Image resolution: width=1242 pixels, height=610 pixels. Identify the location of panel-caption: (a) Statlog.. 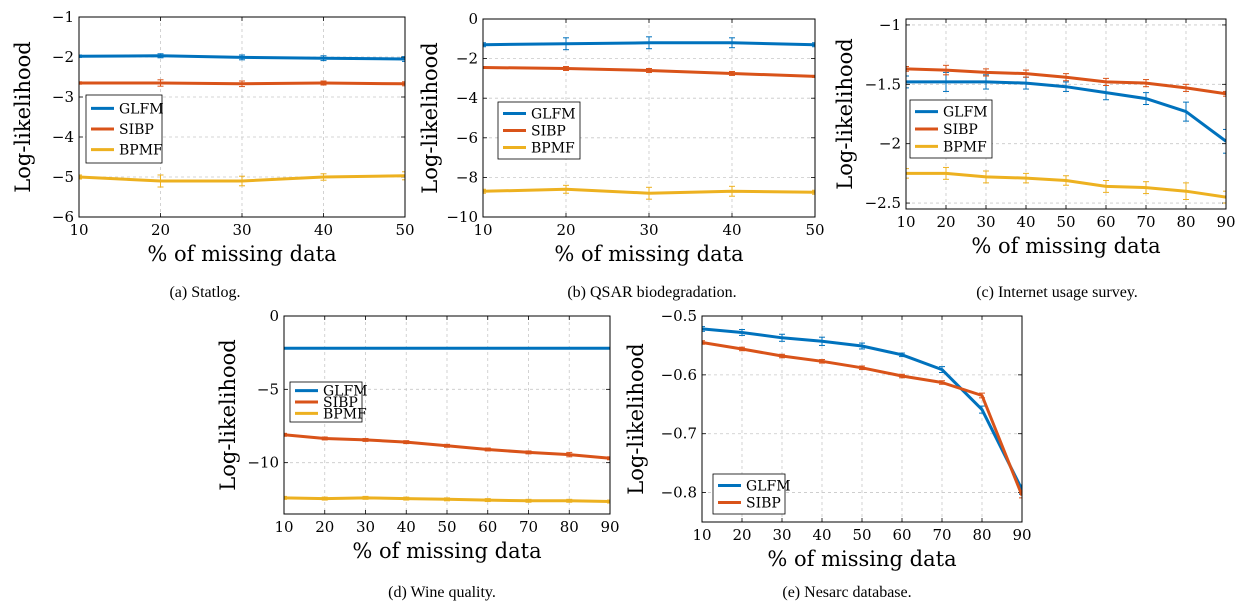
(204, 292).